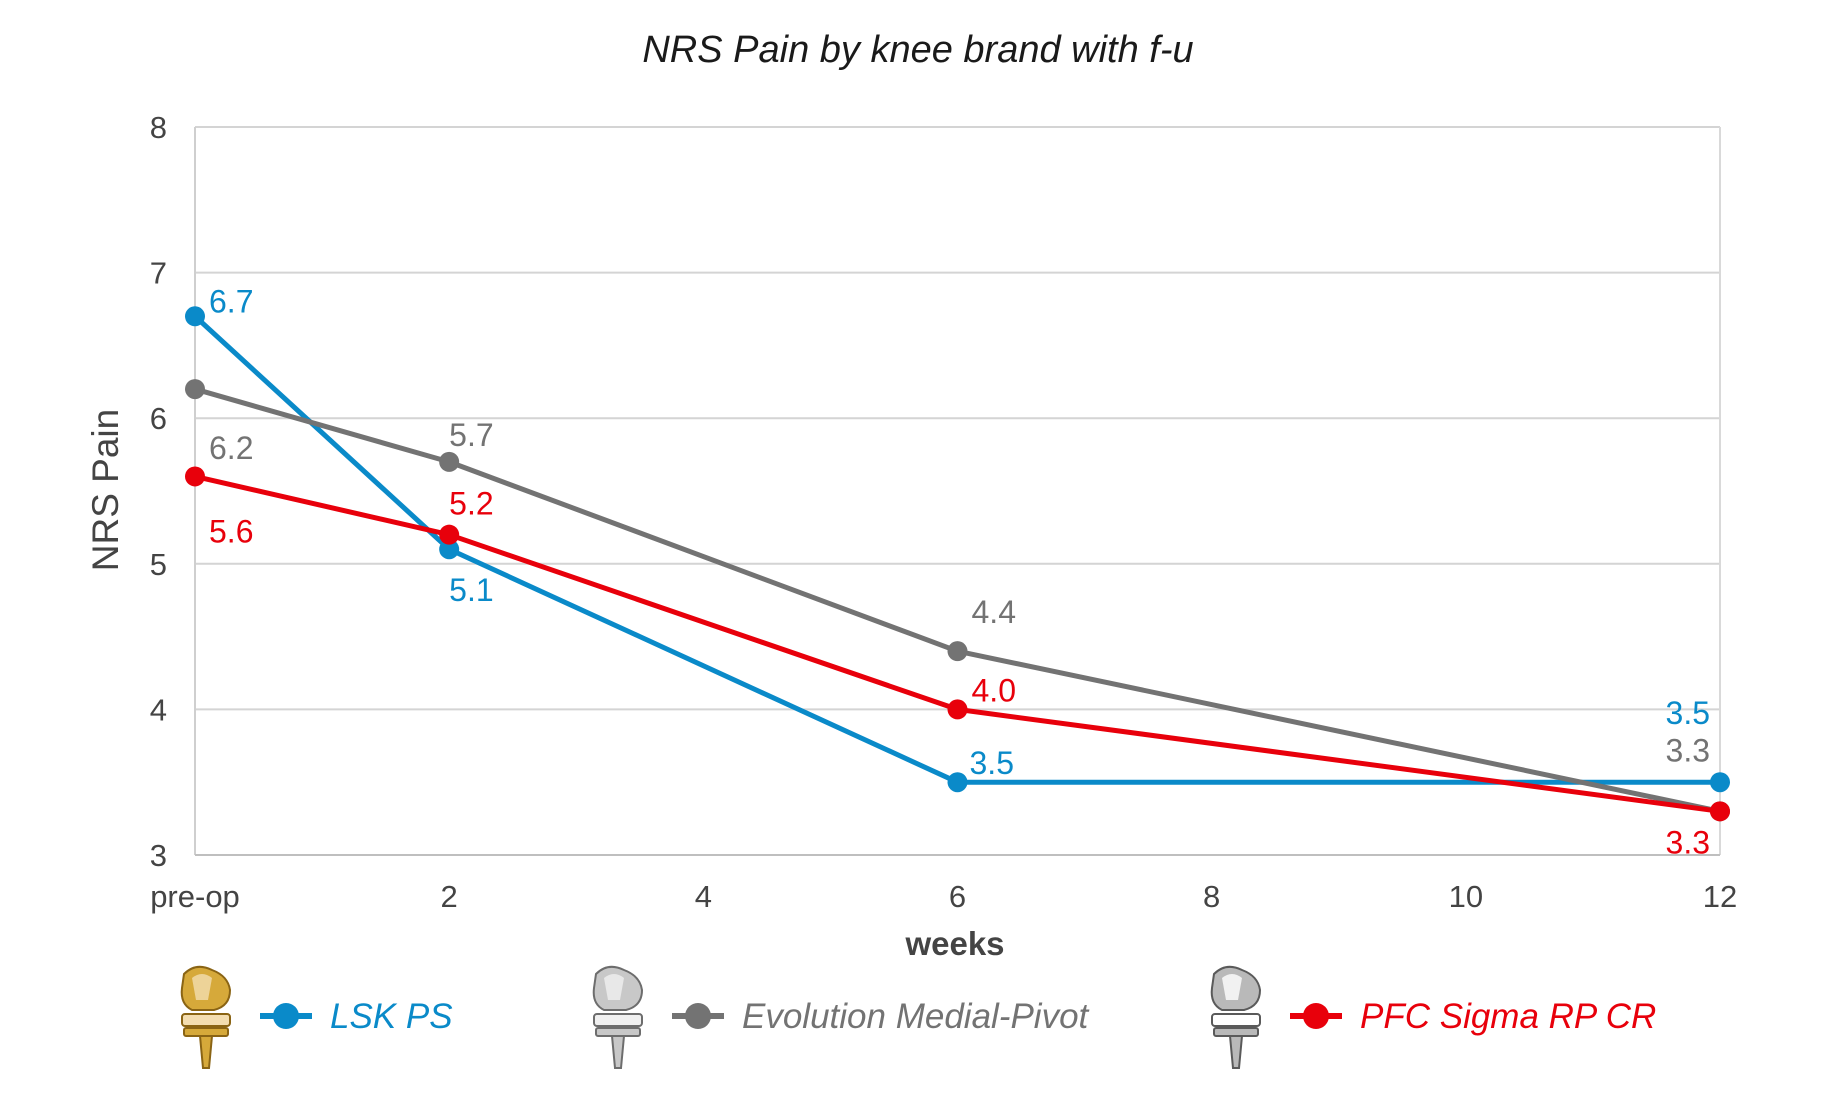 This screenshot has width=1847, height=1102. I want to click on x-tick-label: 8, so click(1211, 896).